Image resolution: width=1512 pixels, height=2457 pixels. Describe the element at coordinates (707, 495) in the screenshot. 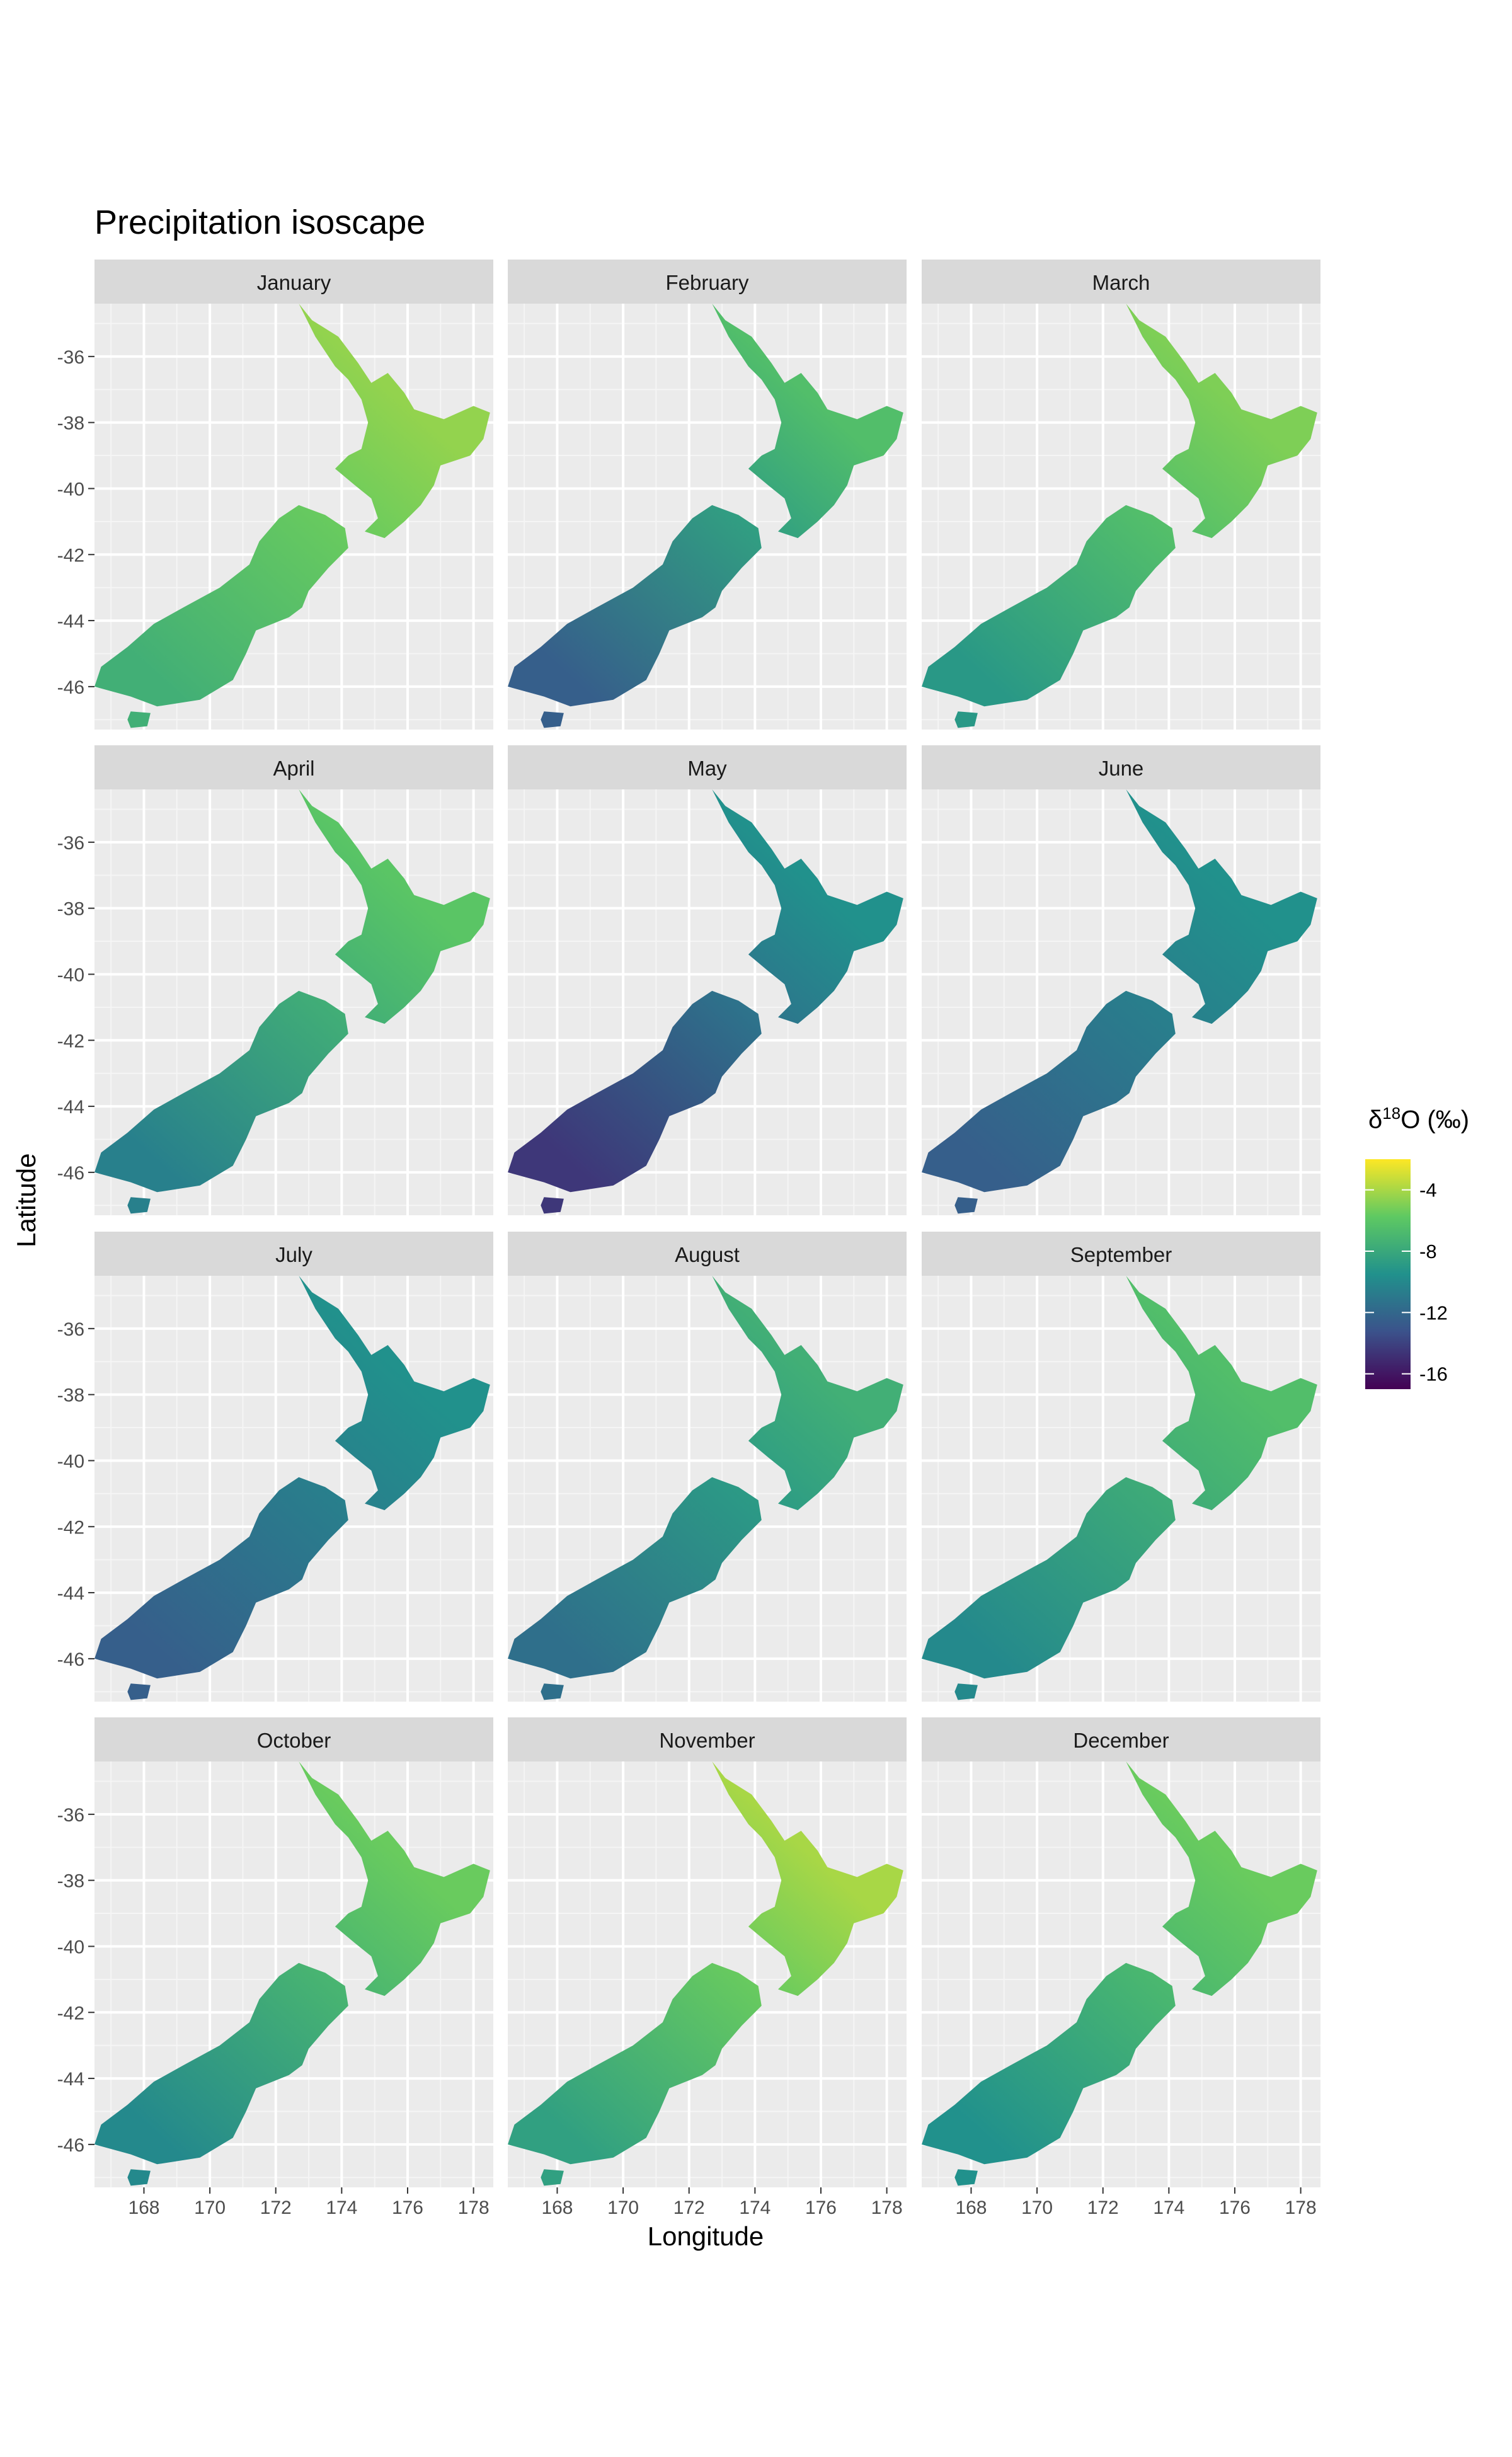

I see `facet-february: February` at that location.